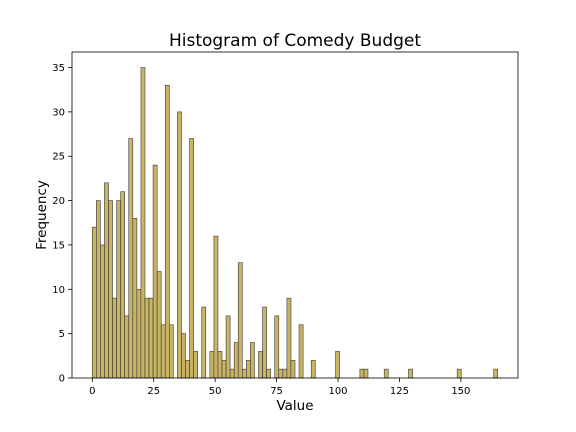  What do you see at coordinates (215, 391) in the screenshot?
I see `x-tick-label: 50` at bounding box center [215, 391].